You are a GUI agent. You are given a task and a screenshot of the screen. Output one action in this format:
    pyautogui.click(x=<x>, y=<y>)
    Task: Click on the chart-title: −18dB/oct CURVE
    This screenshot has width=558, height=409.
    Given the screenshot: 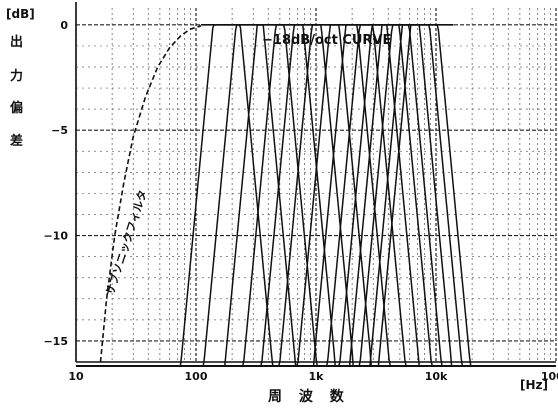 What is the action you would take?
    pyautogui.click(x=326, y=40)
    